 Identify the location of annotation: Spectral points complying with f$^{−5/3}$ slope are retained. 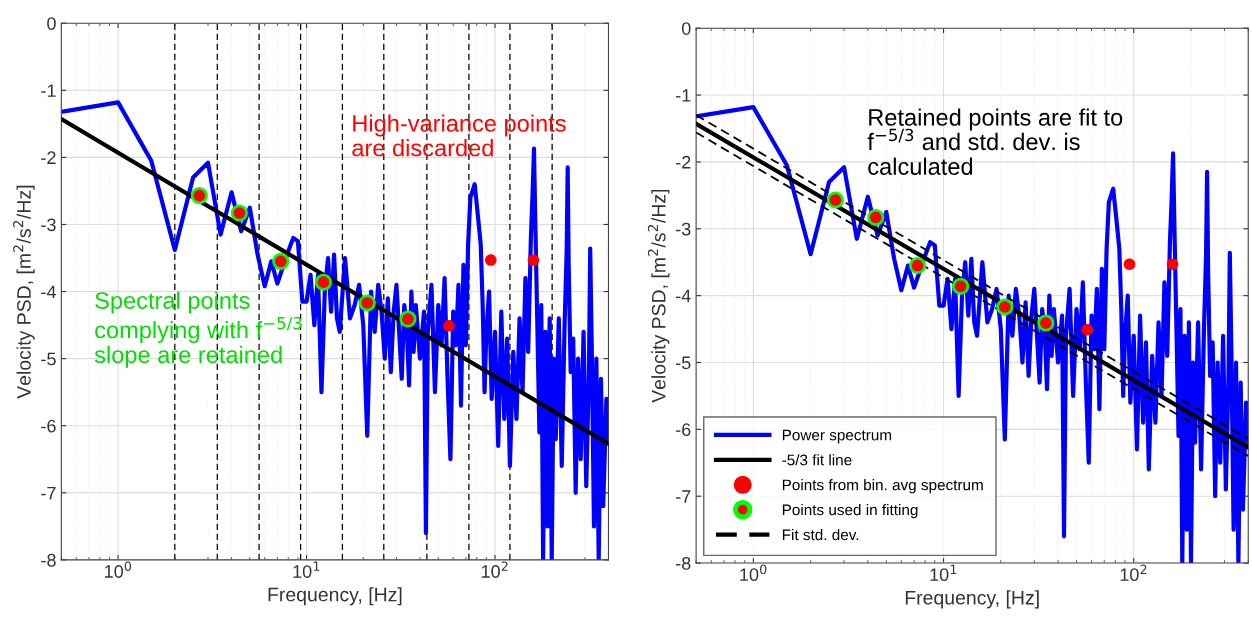
(198, 329).